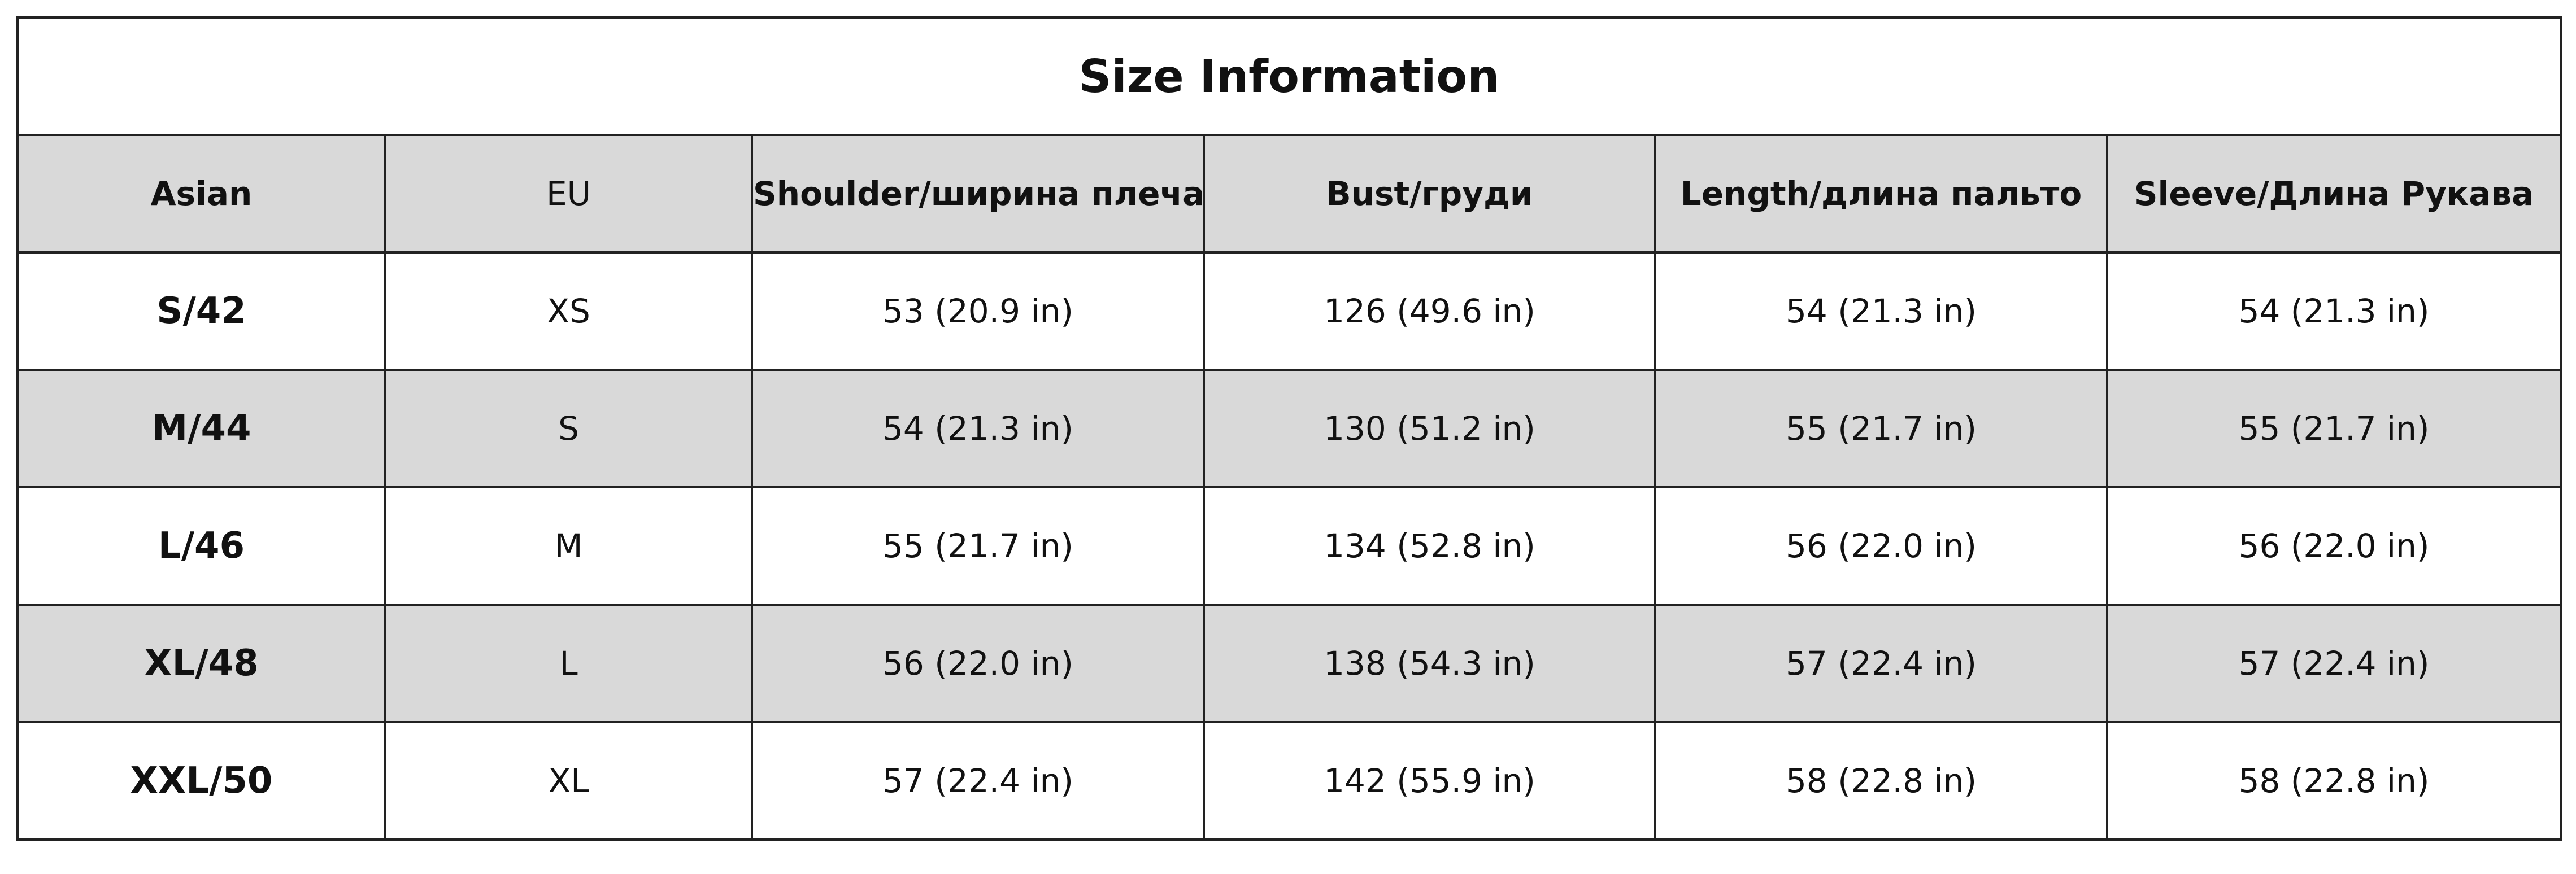  Describe the element at coordinates (1429, 311) in the screenshot. I see `table-cell: 126 (49.6 in)` at that location.